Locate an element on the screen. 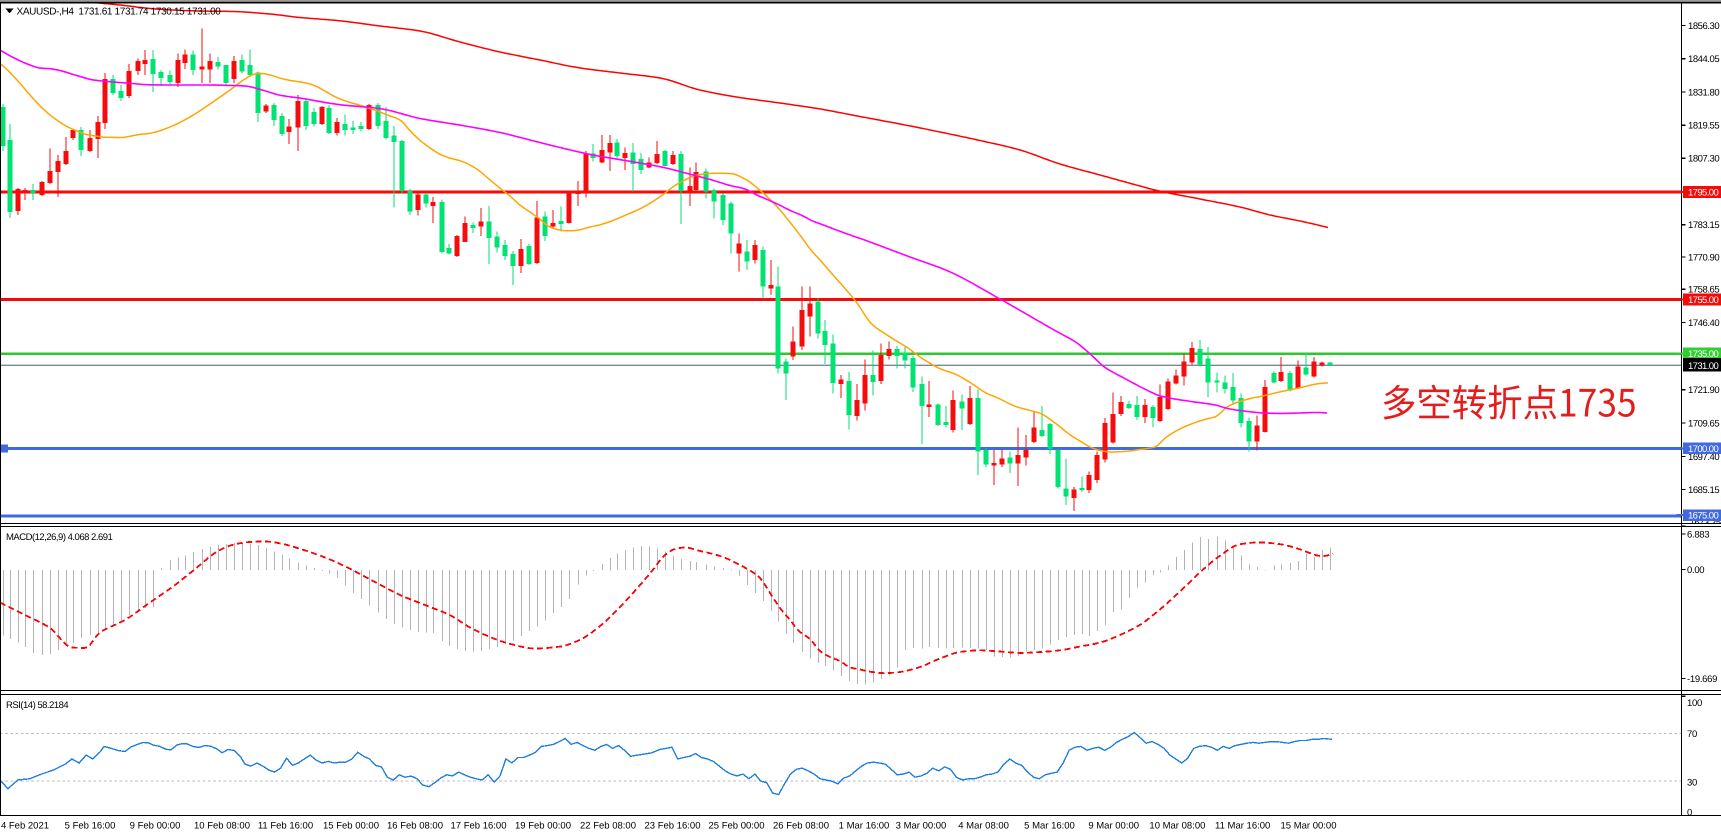  svg-text: 4 Mar 08:00 is located at coordinates (983, 826).